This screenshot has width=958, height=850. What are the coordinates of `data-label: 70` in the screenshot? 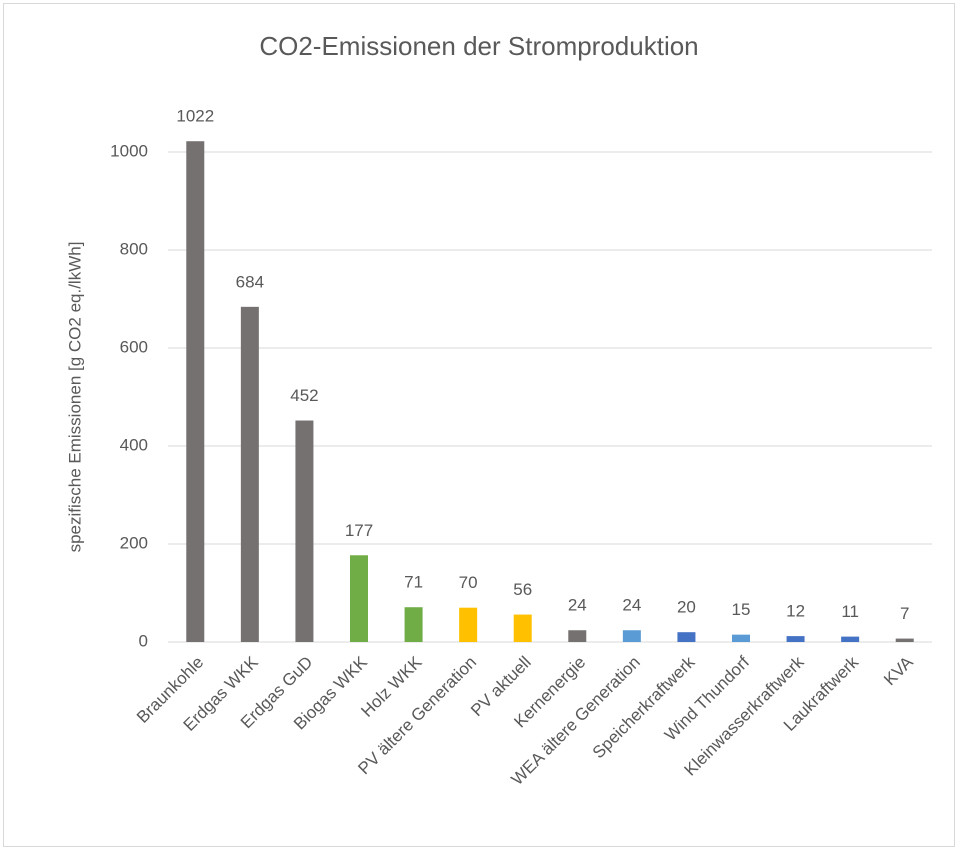 It's located at (468, 582).